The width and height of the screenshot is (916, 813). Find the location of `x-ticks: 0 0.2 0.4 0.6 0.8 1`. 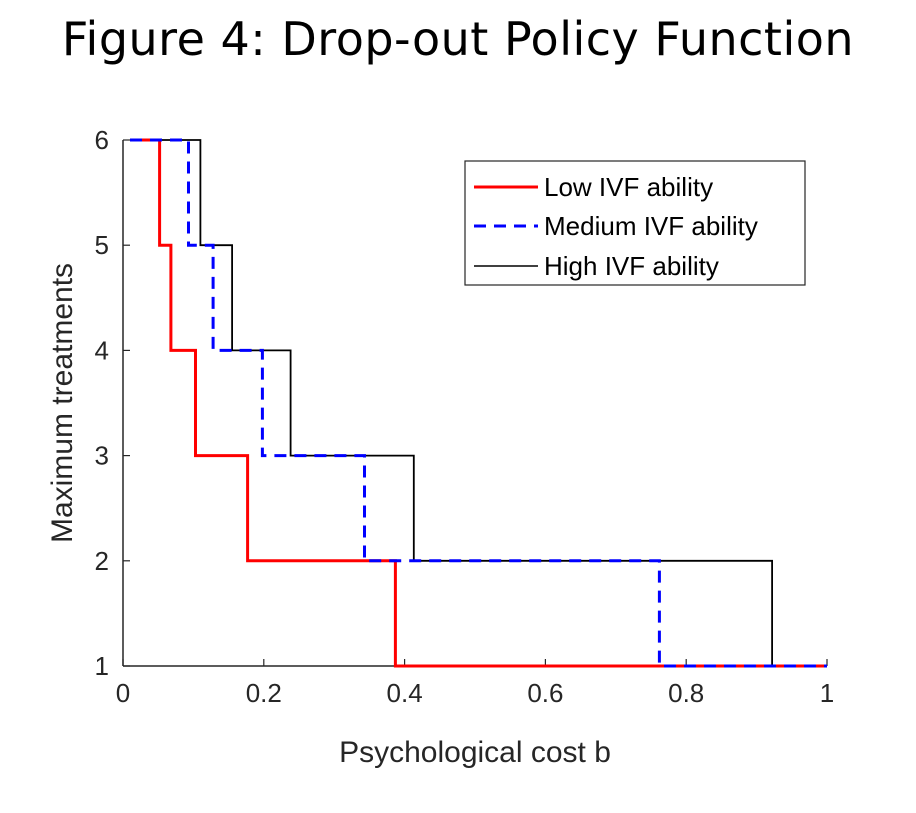

x-ticks: 0 0.2 0.4 0.6 0.8 1 is located at coordinates (475, 683).